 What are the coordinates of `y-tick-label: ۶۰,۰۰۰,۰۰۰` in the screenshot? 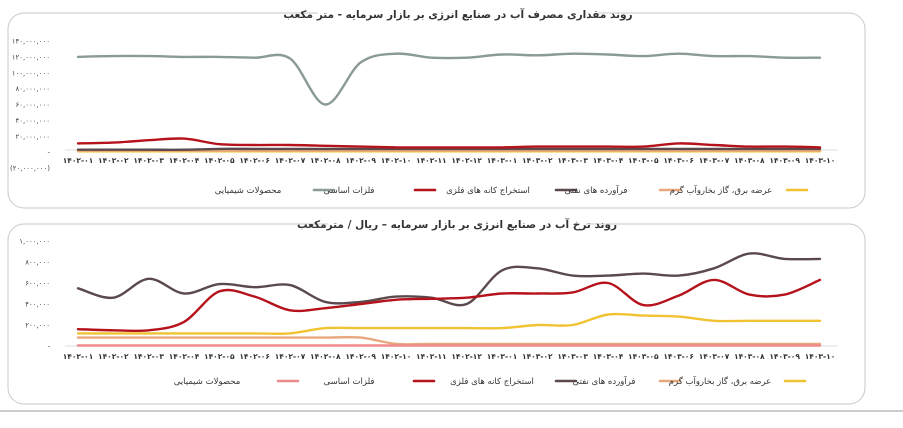 It's located at (32, 105).